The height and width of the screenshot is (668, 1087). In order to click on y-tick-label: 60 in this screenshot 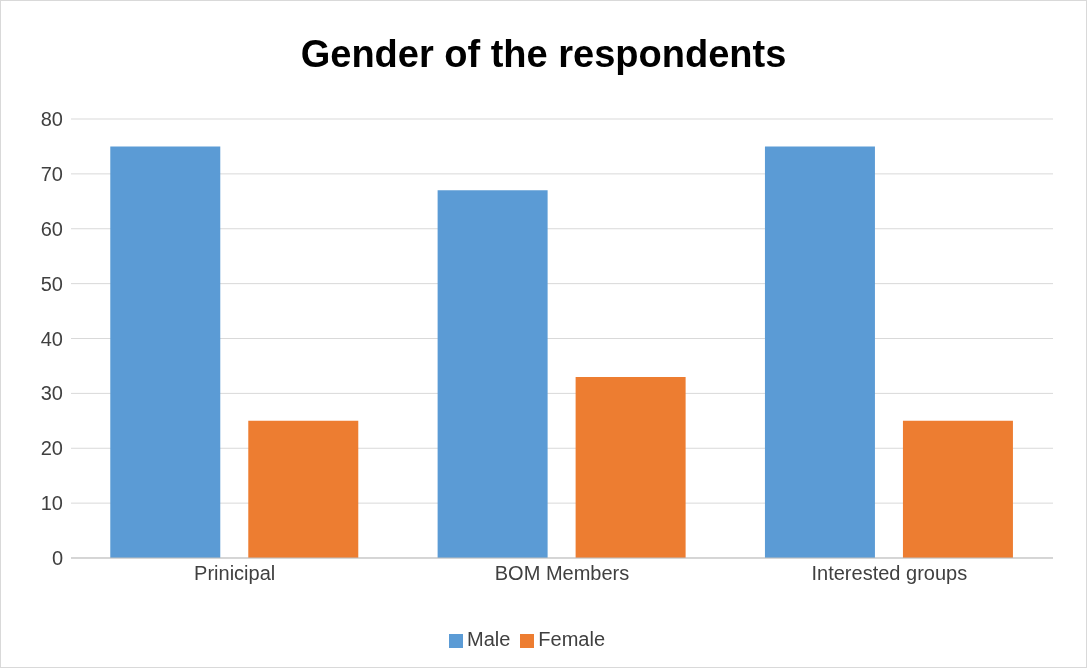, I will do `click(51, 228)`.